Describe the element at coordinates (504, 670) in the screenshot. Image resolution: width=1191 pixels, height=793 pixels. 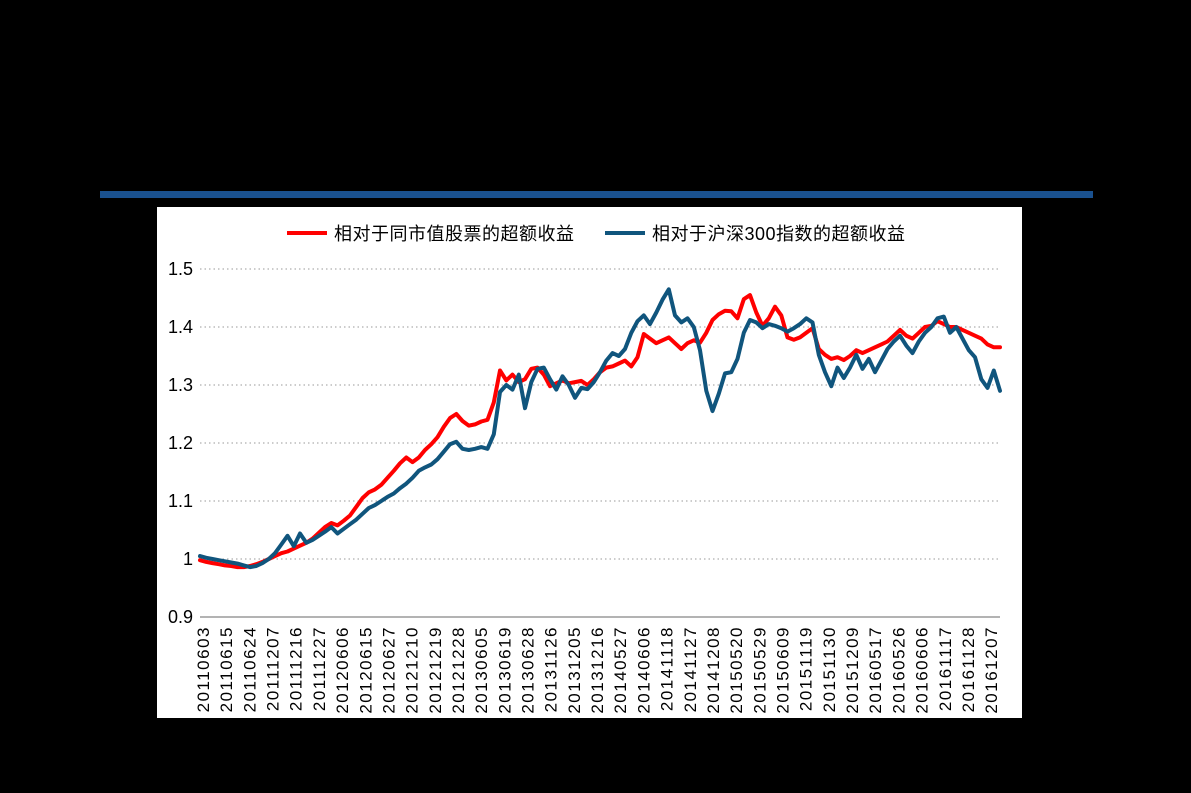
I see `x-tick-label: 20130619` at that location.